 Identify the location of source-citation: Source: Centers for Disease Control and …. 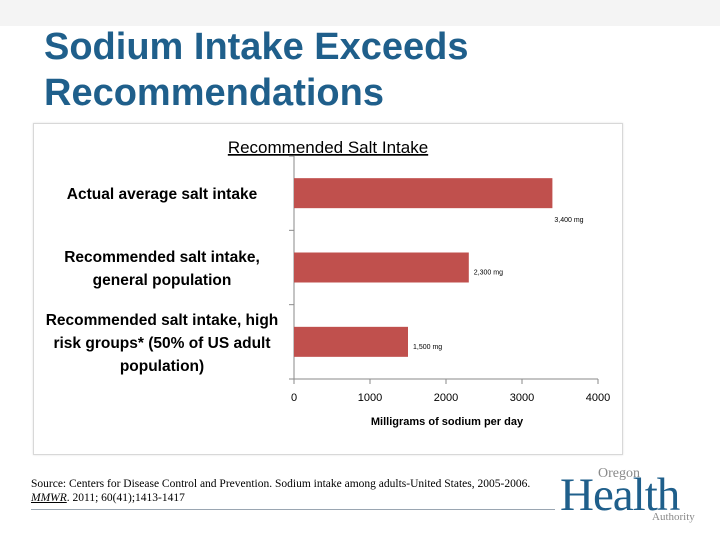
(301, 491).